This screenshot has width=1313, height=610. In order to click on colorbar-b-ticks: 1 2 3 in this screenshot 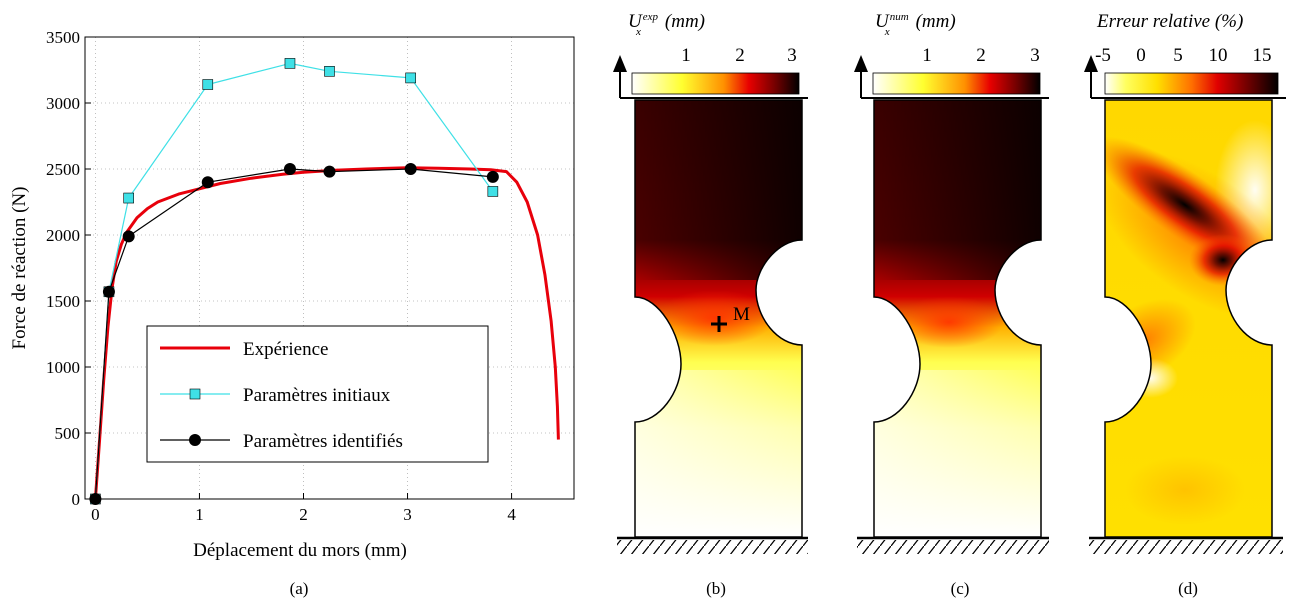, I will do `click(739, 55)`.